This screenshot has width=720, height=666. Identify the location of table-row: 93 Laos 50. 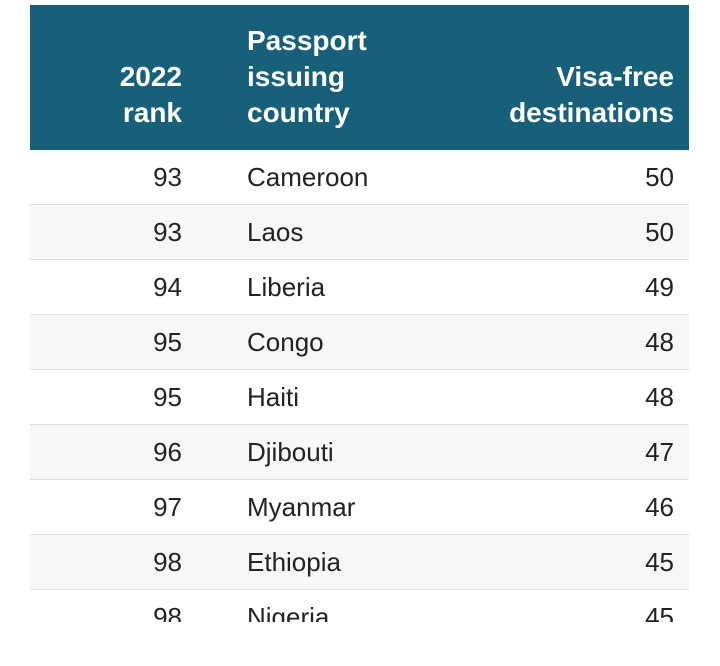
(359, 232).